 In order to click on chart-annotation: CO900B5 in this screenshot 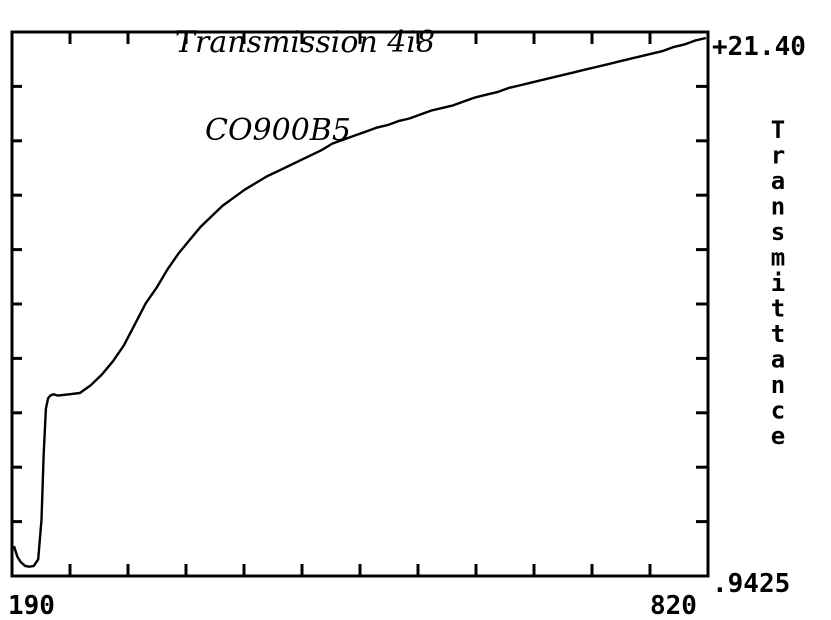, I will do `click(278, 130)`.